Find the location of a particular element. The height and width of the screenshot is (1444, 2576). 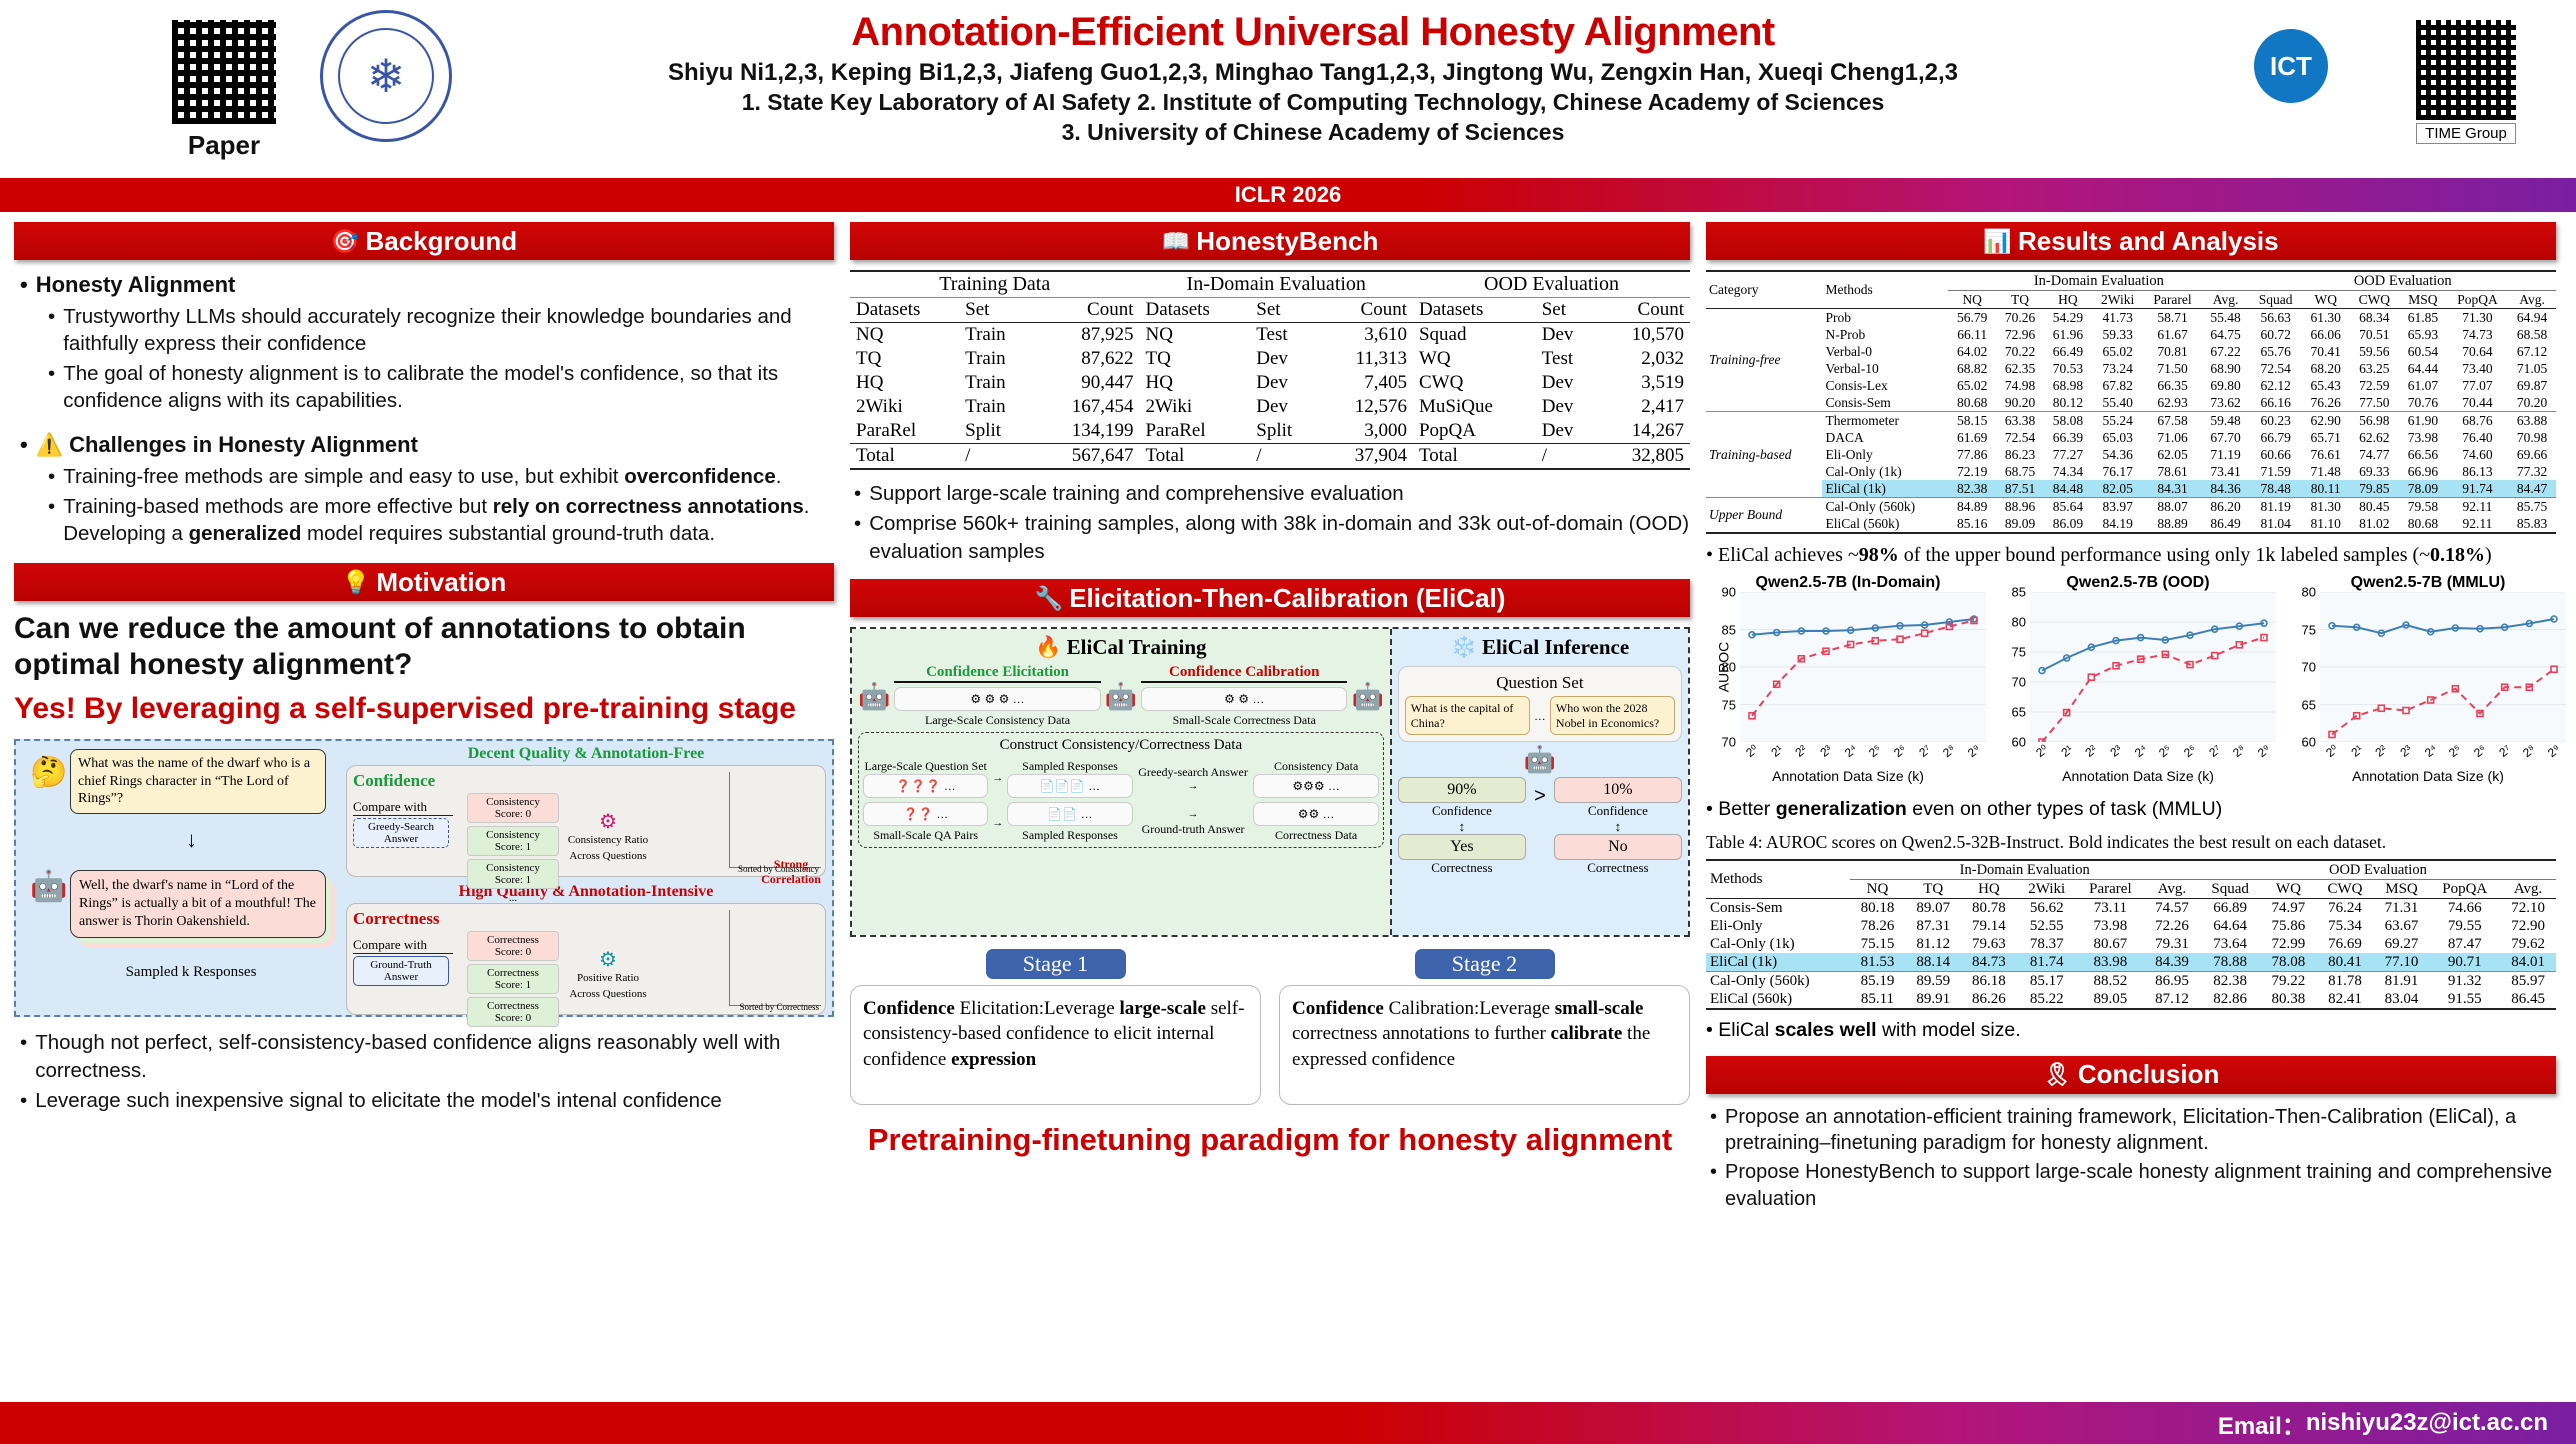

paper-qr-block: Paper is located at coordinates (224, 89).